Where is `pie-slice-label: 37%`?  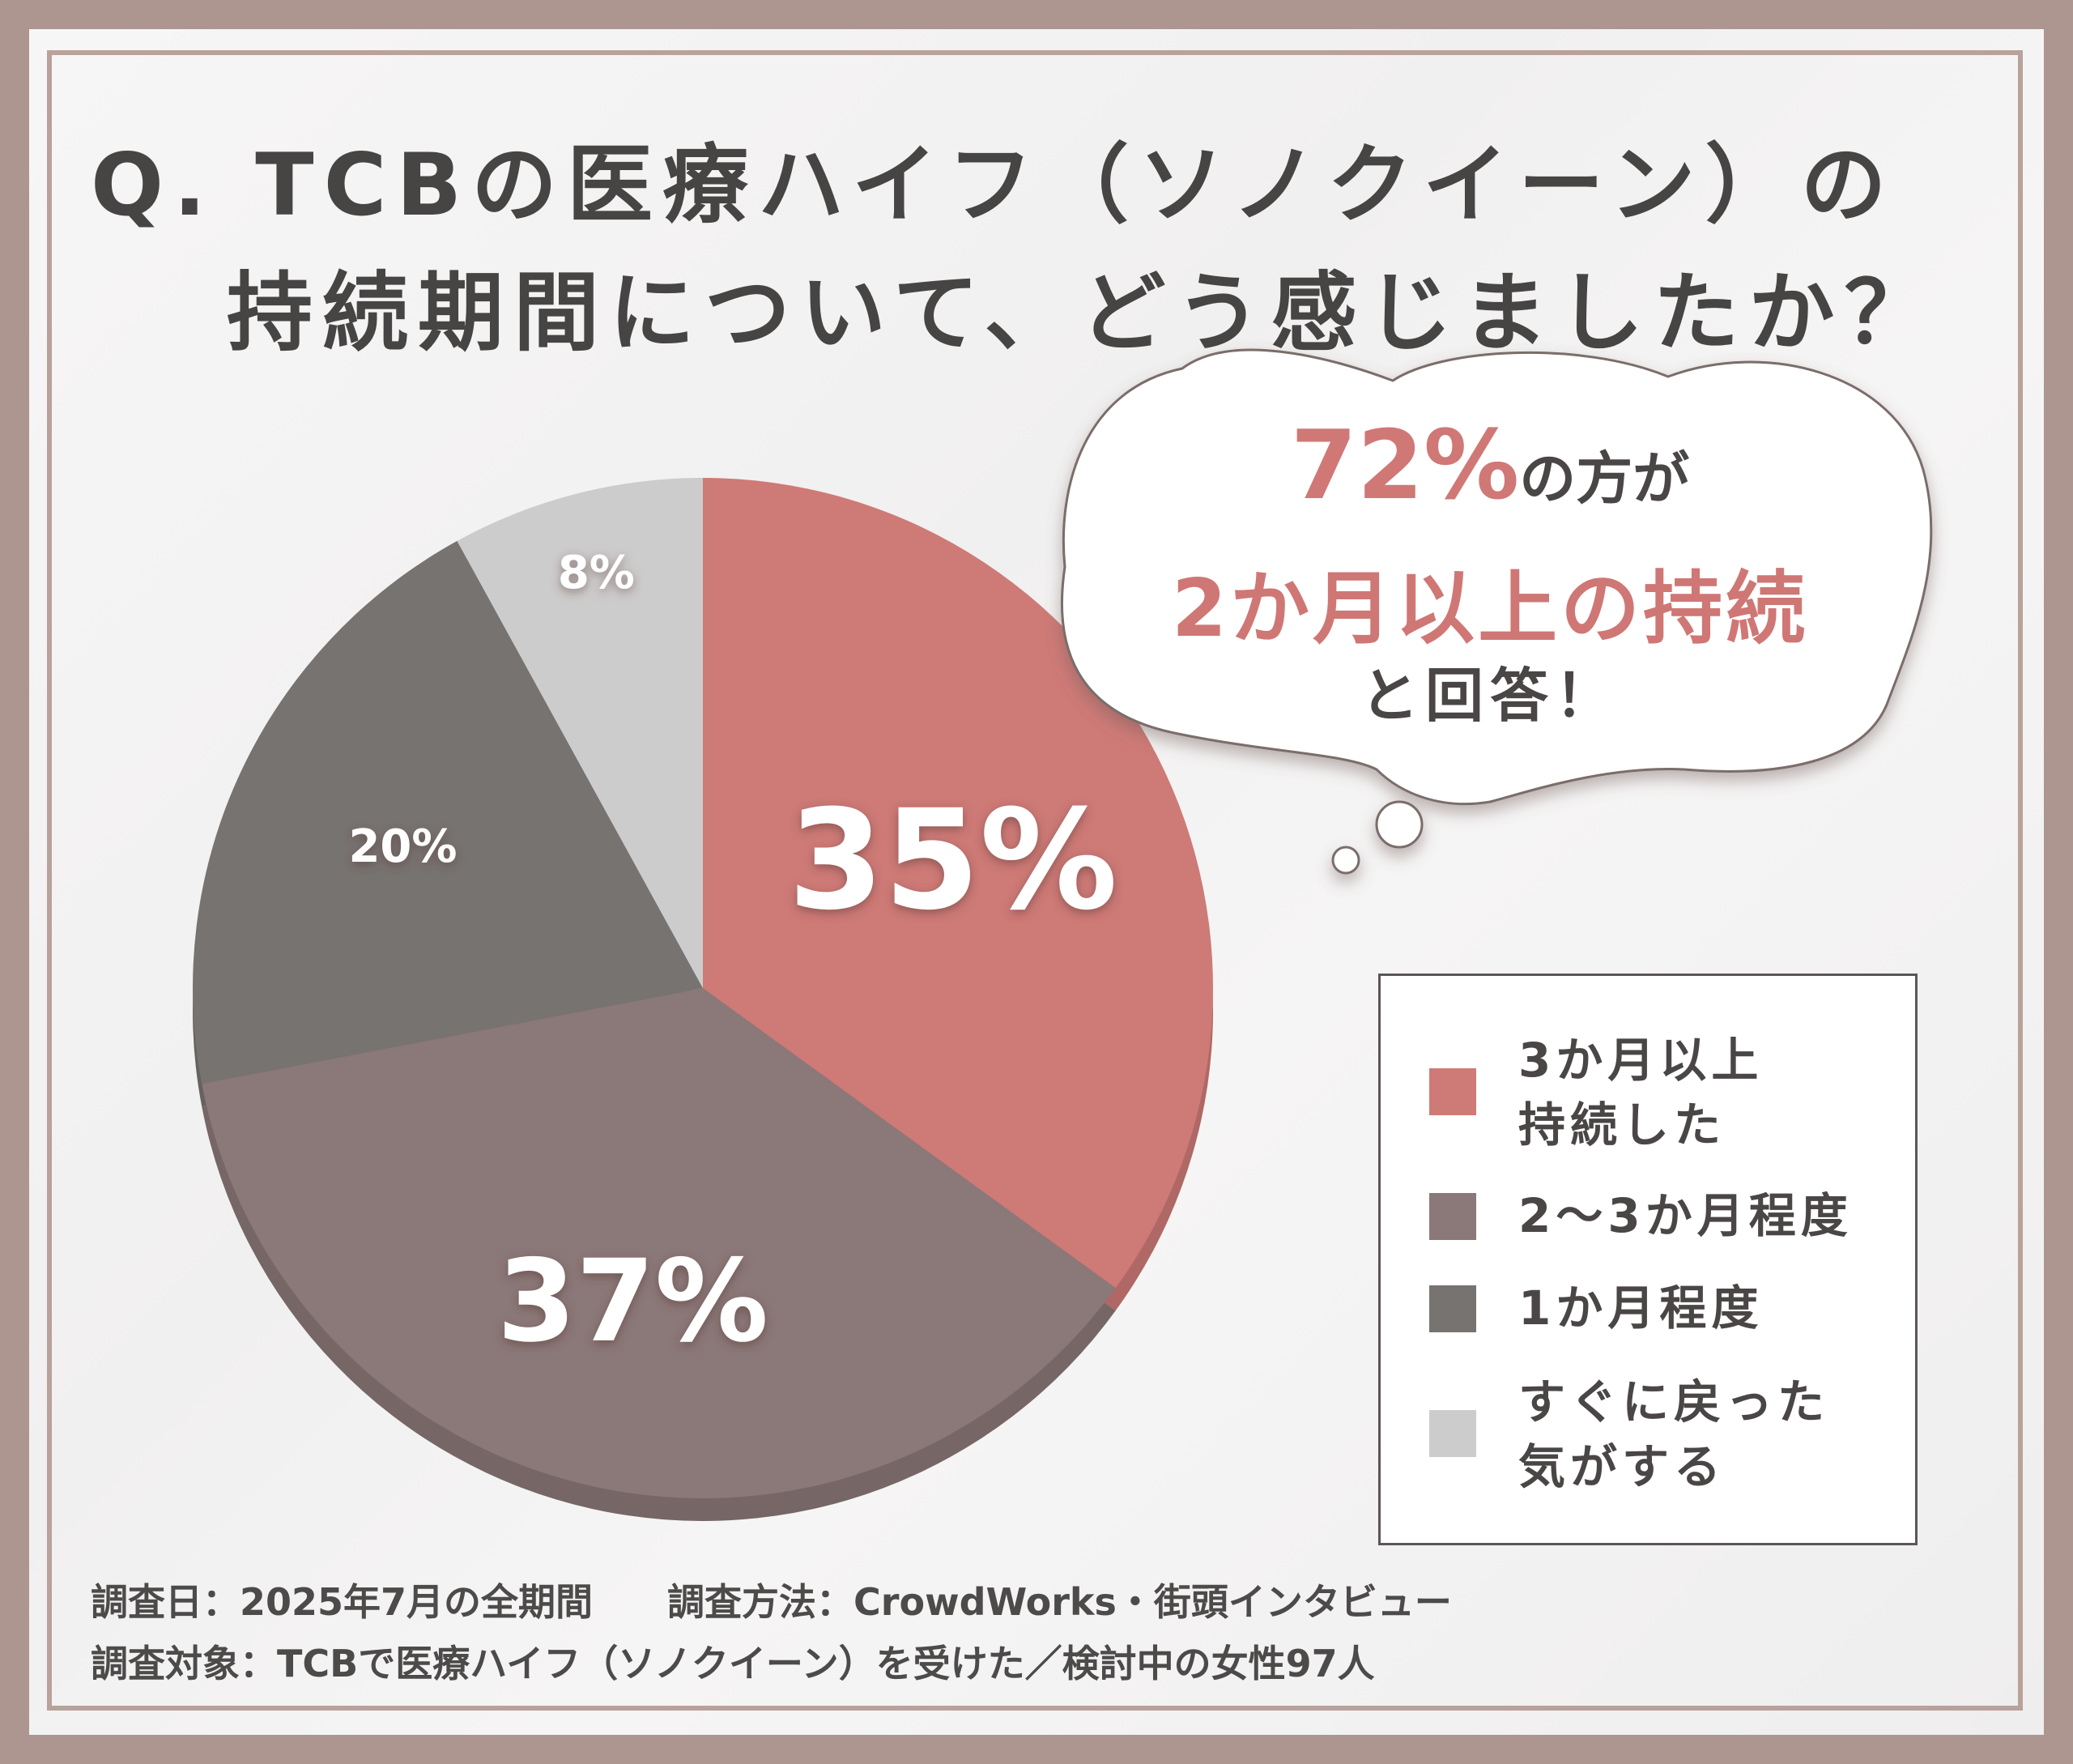 pie-slice-label: 37% is located at coordinates (632, 1302).